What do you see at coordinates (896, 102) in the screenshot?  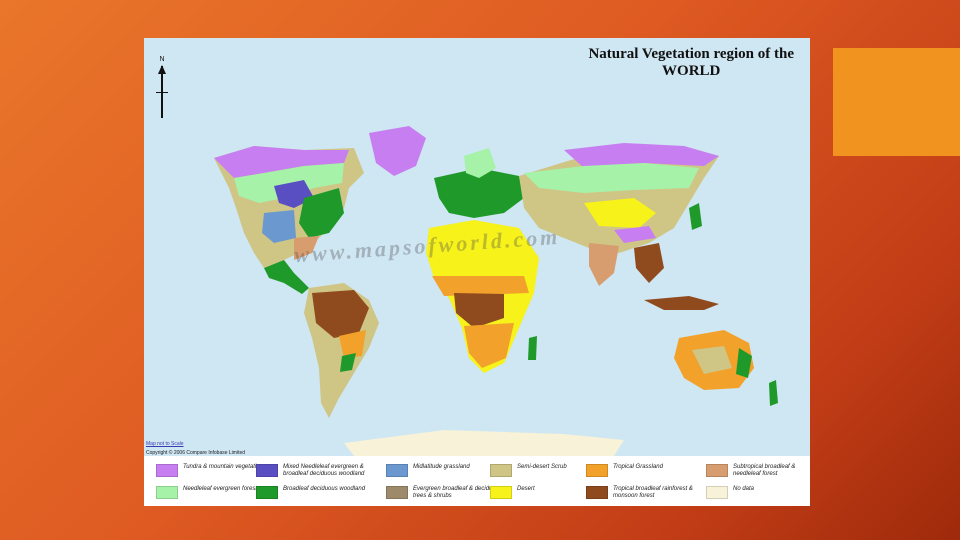 I see `accent-box` at bounding box center [896, 102].